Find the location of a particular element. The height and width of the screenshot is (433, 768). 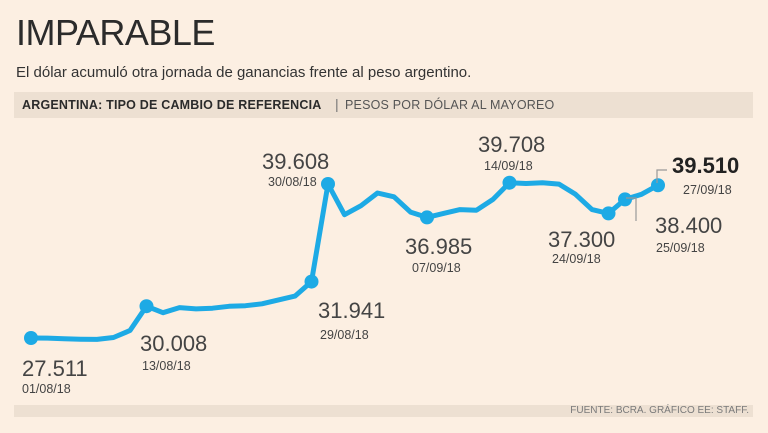

date-label: 29/08/18 is located at coordinates (344, 335).